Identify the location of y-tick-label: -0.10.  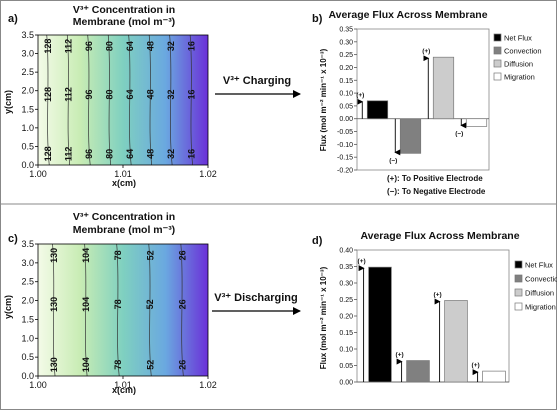
(345, 145).